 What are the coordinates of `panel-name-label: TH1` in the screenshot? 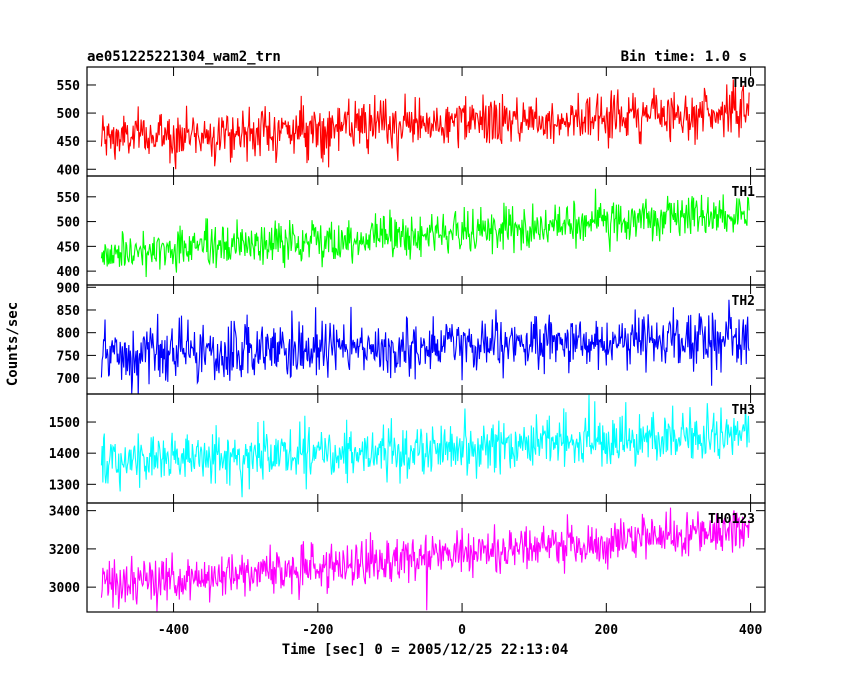 It's located at (744, 192).